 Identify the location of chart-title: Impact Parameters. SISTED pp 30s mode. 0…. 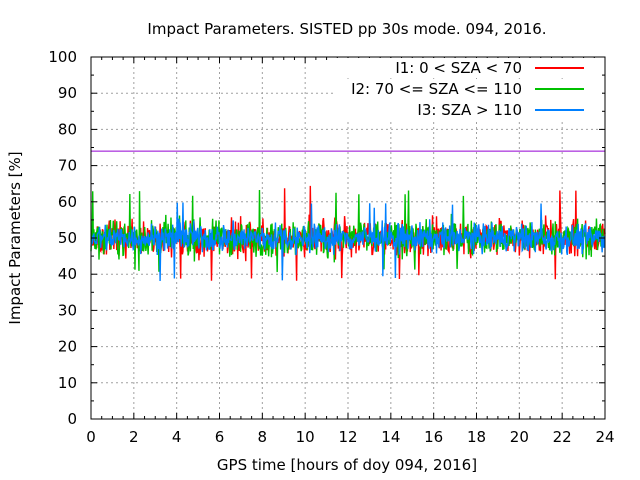
(346, 29).